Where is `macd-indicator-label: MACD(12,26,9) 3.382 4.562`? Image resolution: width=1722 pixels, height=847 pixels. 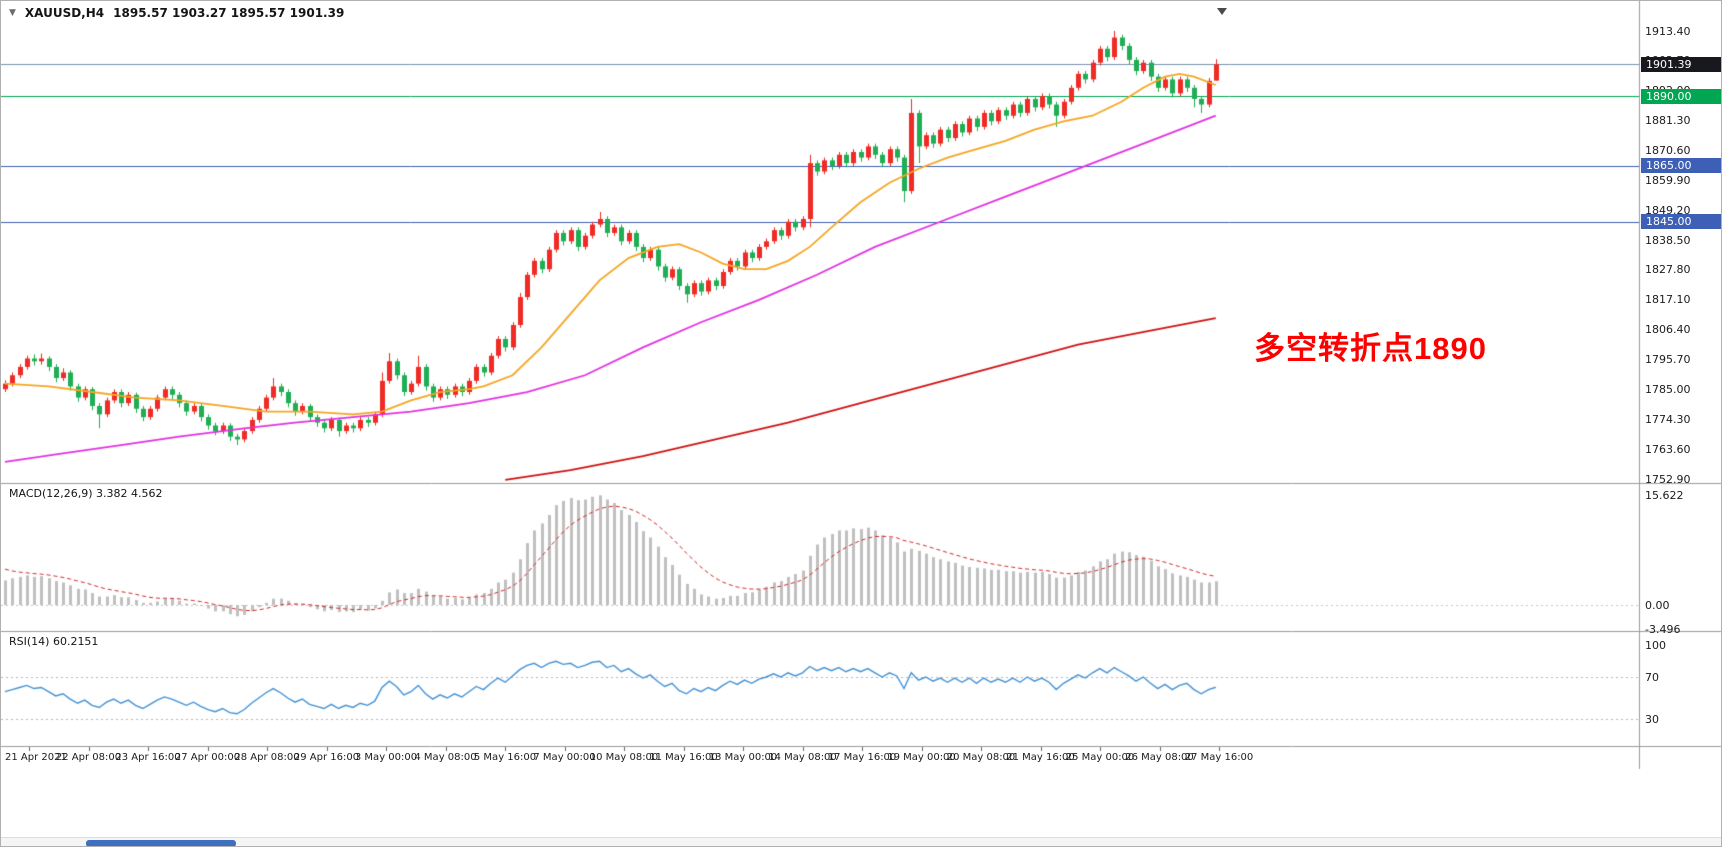
macd-indicator-label: MACD(12,26,9) 3.382 4.562 is located at coordinates (86, 493).